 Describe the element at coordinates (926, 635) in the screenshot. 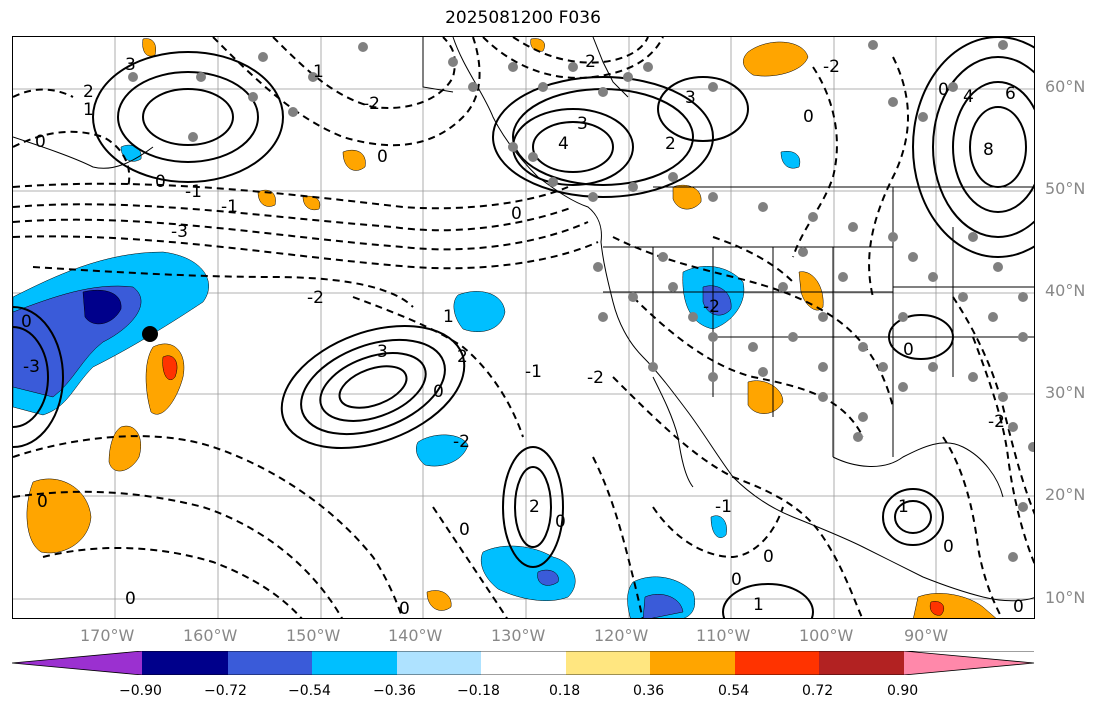

I see `lon-label: 90°W` at that location.